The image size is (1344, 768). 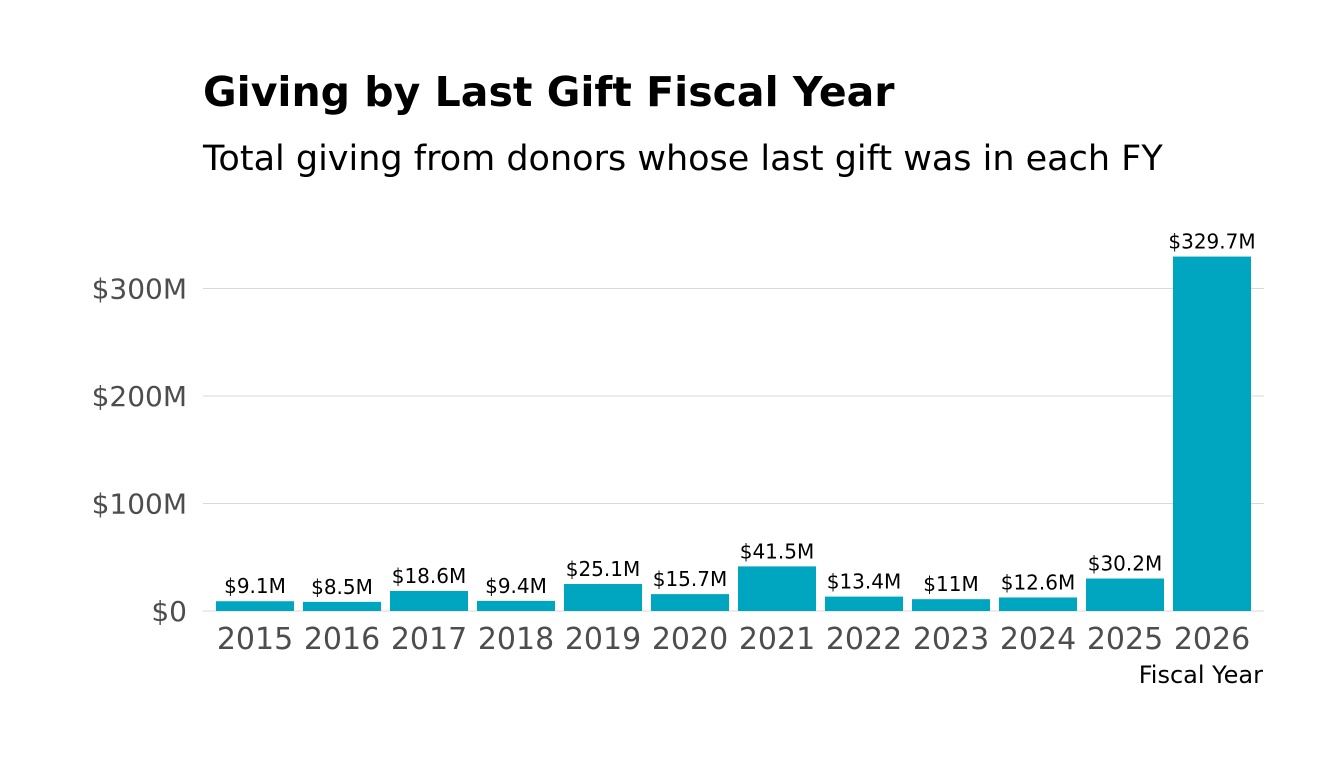 What do you see at coordinates (603, 597) in the screenshot?
I see `bar-2019` at bounding box center [603, 597].